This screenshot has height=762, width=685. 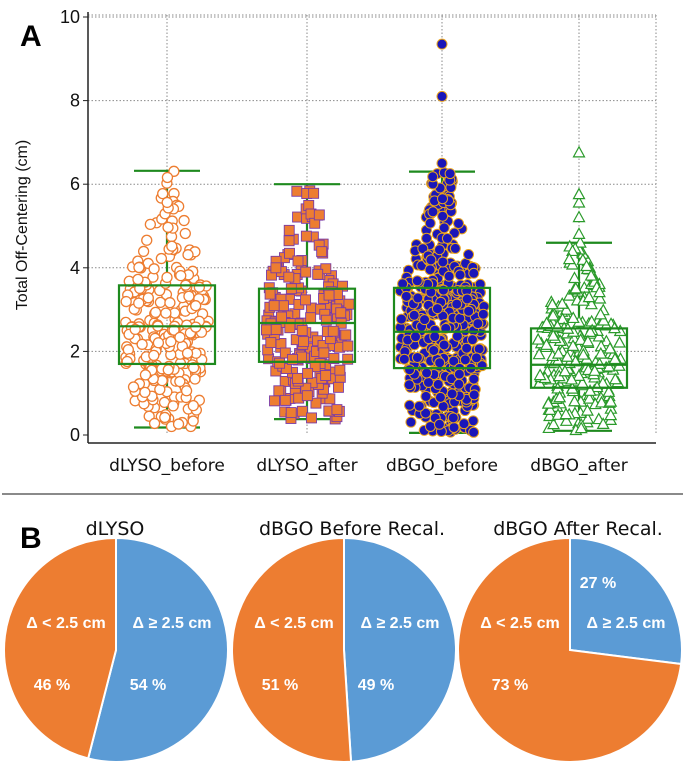 What do you see at coordinates (442, 238) in the screenshot?
I see `box-dbgo-before` at bounding box center [442, 238].